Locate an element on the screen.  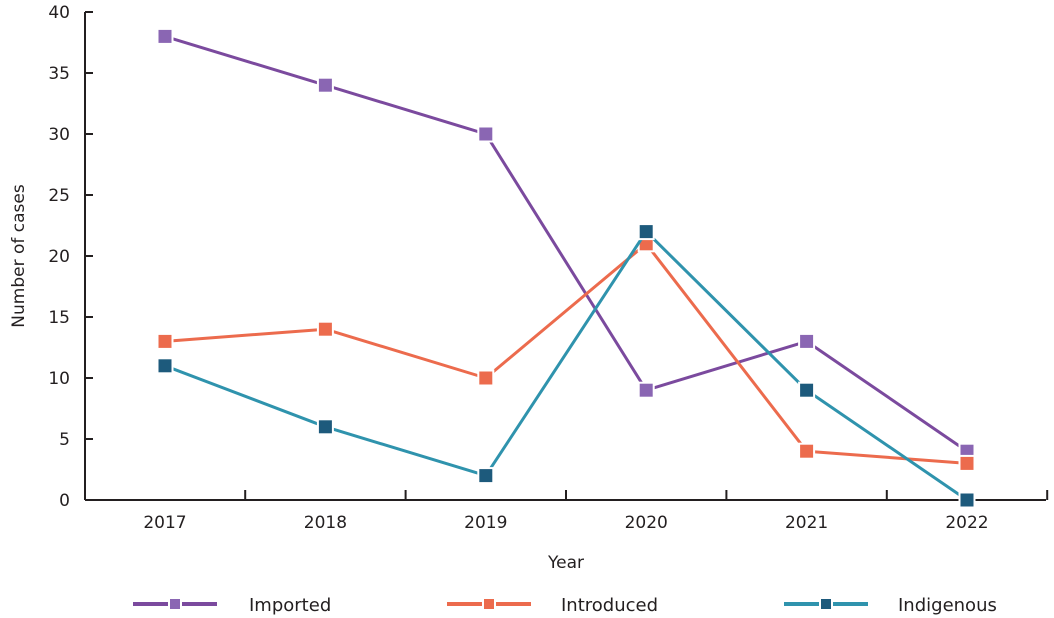
y-tick-label: 15 is located at coordinates (59, 318).